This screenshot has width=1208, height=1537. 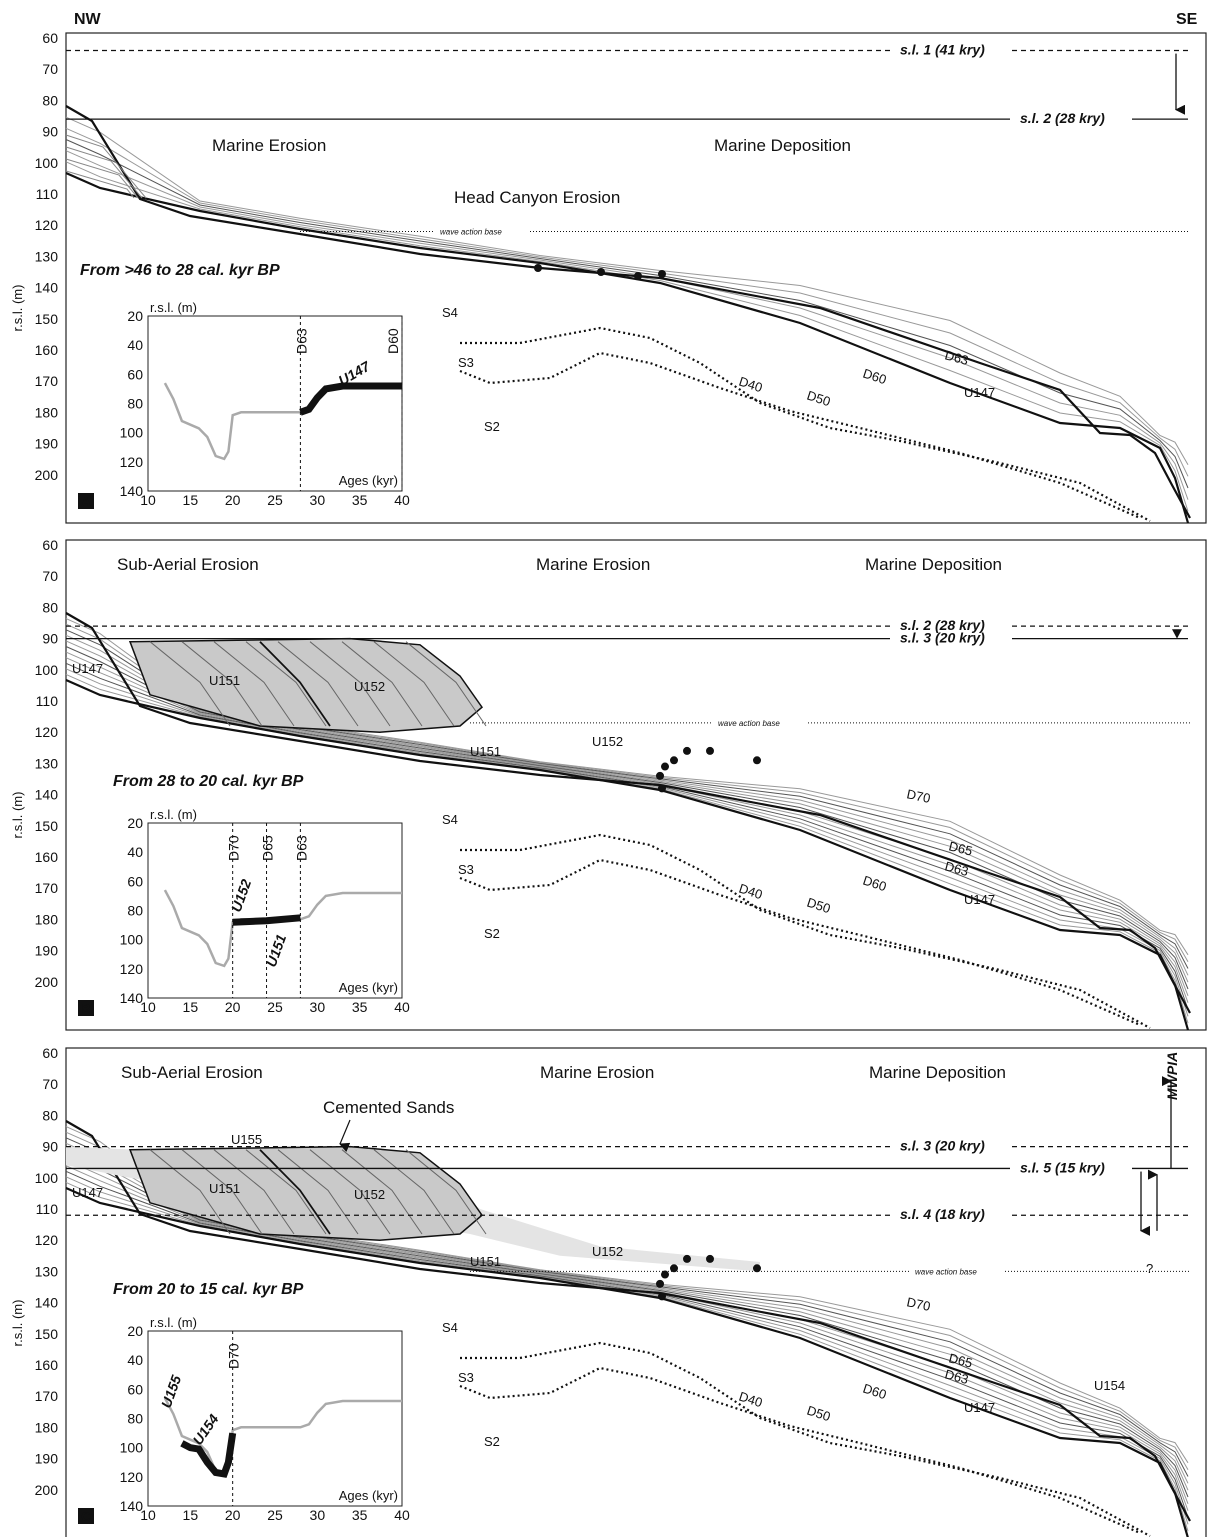 What do you see at coordinates (47, 1365) in the screenshot?
I see `y-tick-label: 160` at bounding box center [47, 1365].